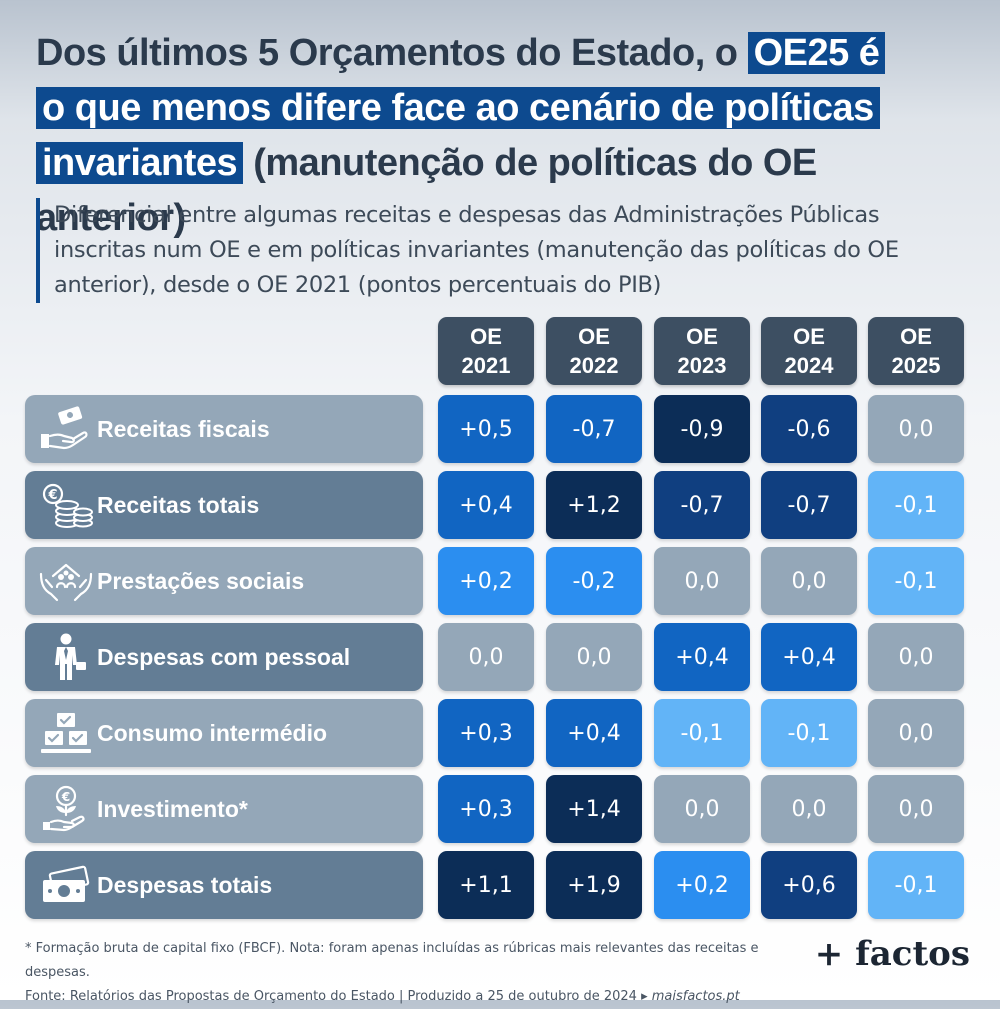  I want to click on row-label-despesas-totais: Despesas totais, so click(224, 885).